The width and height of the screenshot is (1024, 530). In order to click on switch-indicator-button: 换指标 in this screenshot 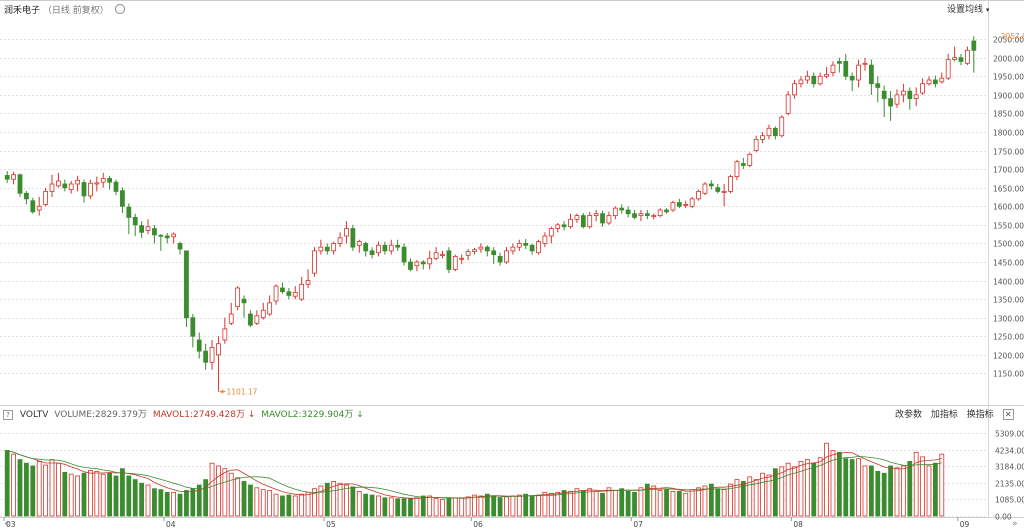, I will do `click(980, 415)`.